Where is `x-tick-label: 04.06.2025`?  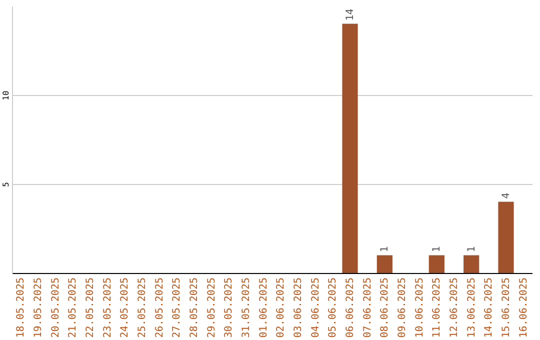
x-tick-label: 04.06.2025 is located at coordinates (316, 308).